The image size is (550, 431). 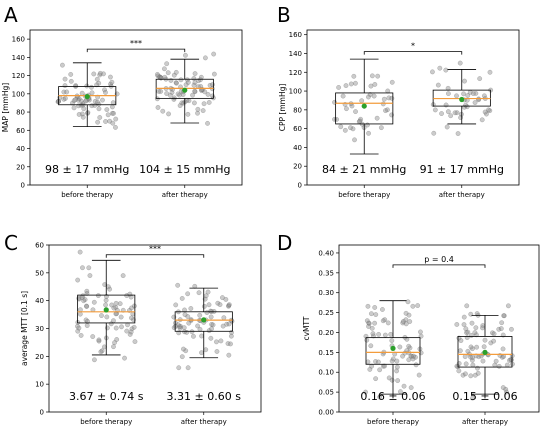 I want to click on mean-marker, so click(x=87, y=96).